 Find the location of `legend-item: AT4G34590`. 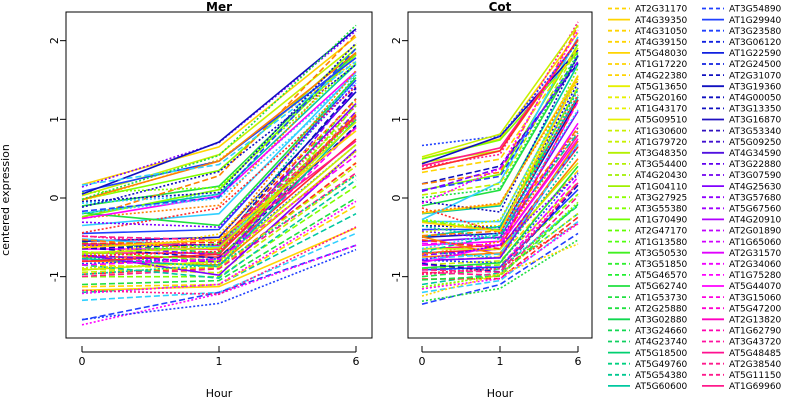

legend-item: AT4G34590 is located at coordinates (742, 154).